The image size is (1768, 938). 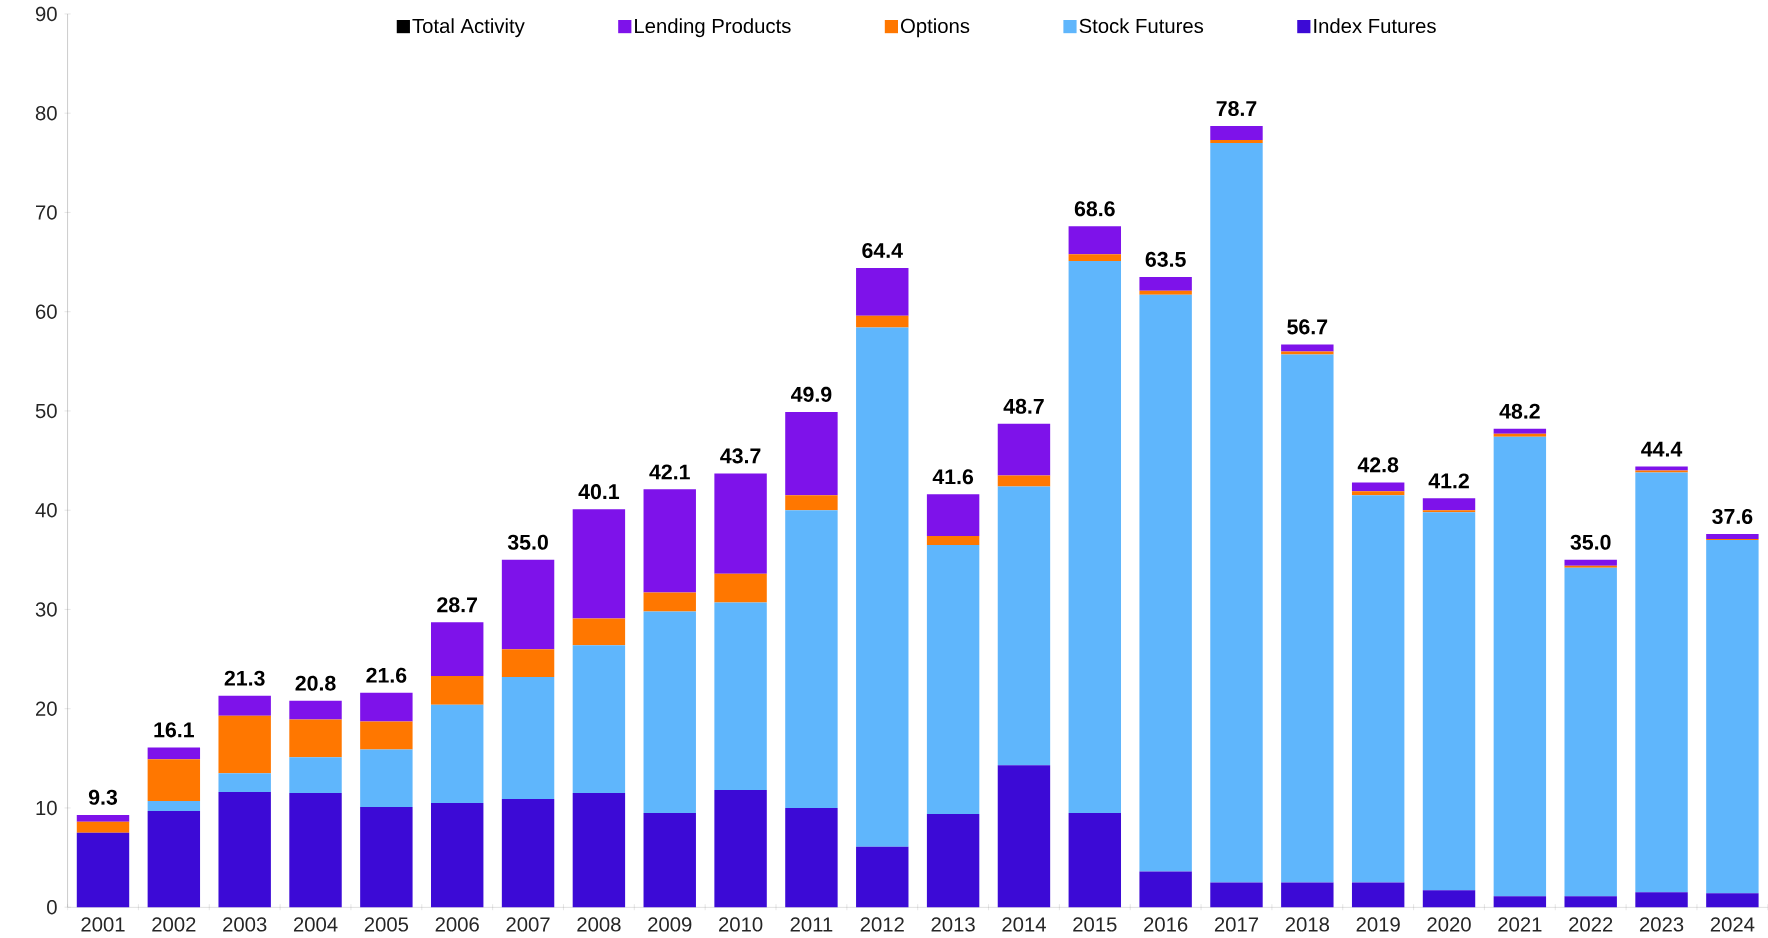 What do you see at coordinates (953, 924) in the screenshot?
I see `x-tick-label: 2013` at bounding box center [953, 924].